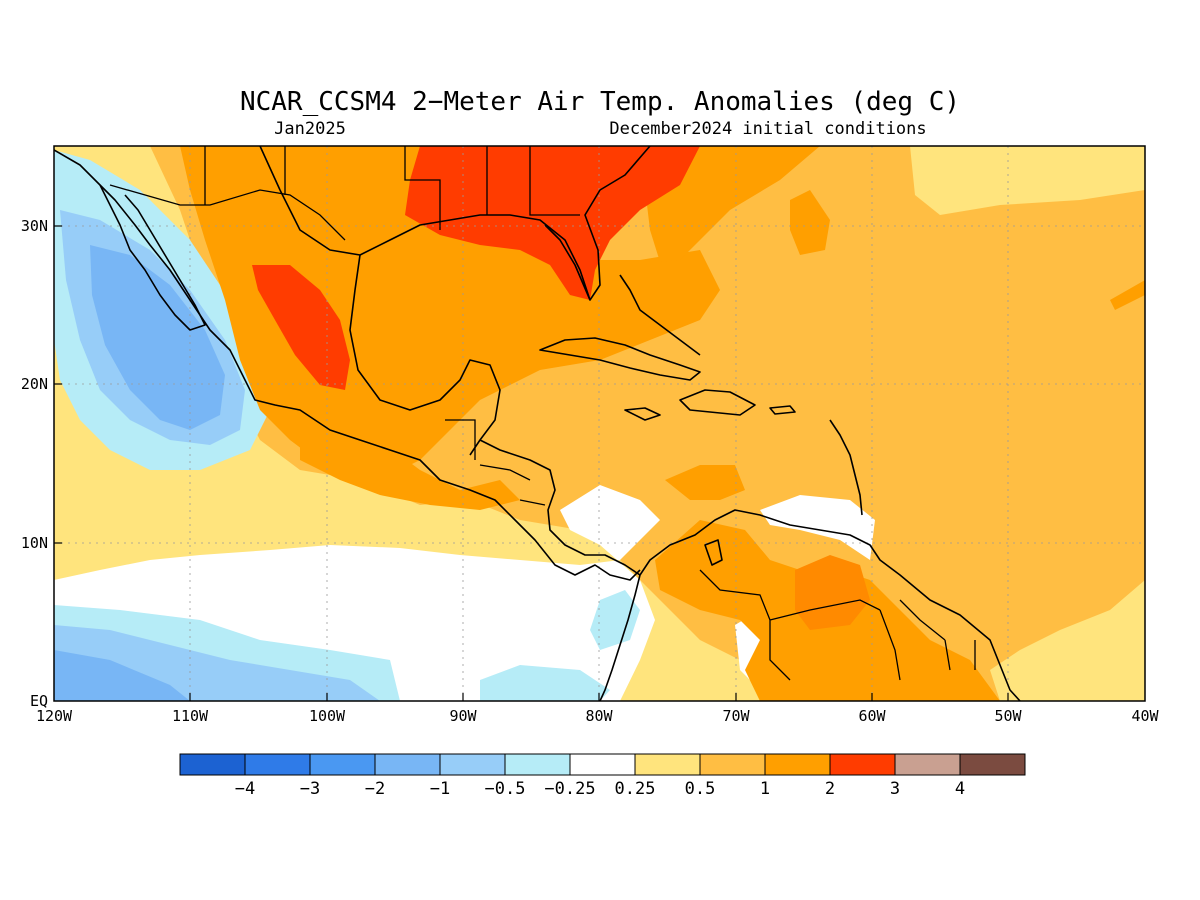 The height and width of the screenshot is (900, 1200). What do you see at coordinates (410, 465) in the screenshot?
I see `field-orange-central-america` at bounding box center [410, 465].